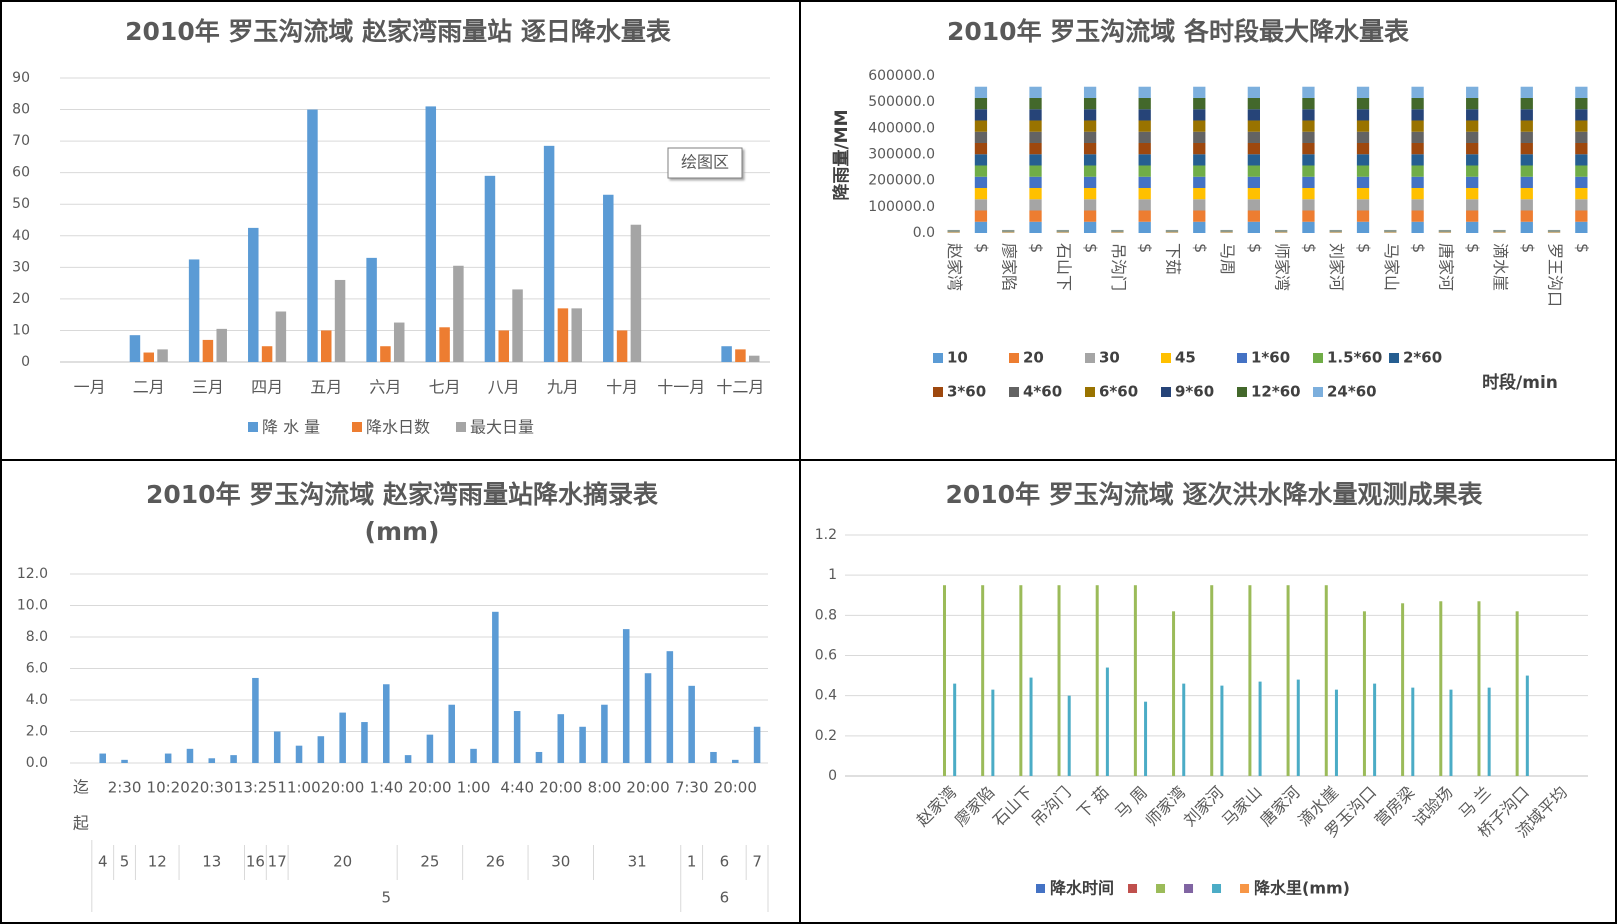  What do you see at coordinates (168, 788) in the screenshot?
I see `x-tick-label: 10:20` at bounding box center [168, 788].